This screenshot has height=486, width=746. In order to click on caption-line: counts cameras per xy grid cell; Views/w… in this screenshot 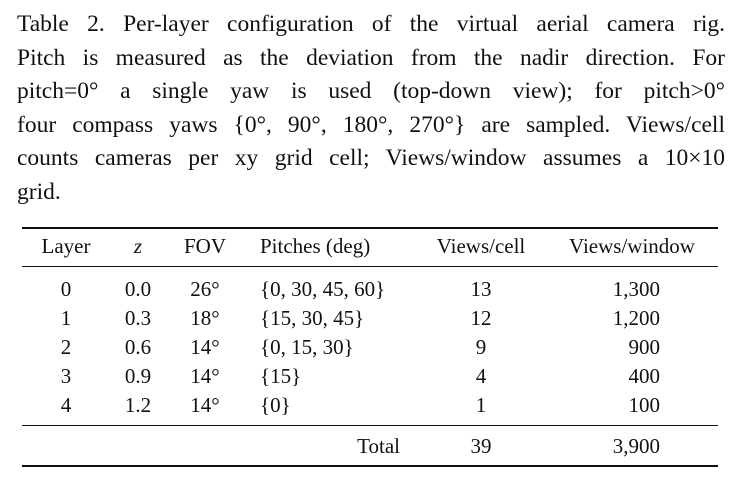, I will do `click(371, 158)`.